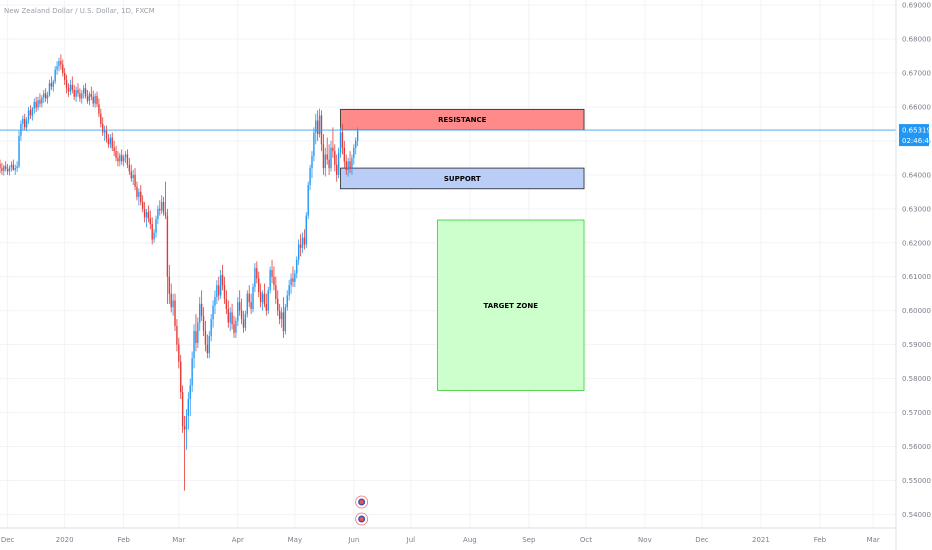  Describe the element at coordinates (645, 540) in the screenshot. I see `x-tick-label: Nov` at that location.